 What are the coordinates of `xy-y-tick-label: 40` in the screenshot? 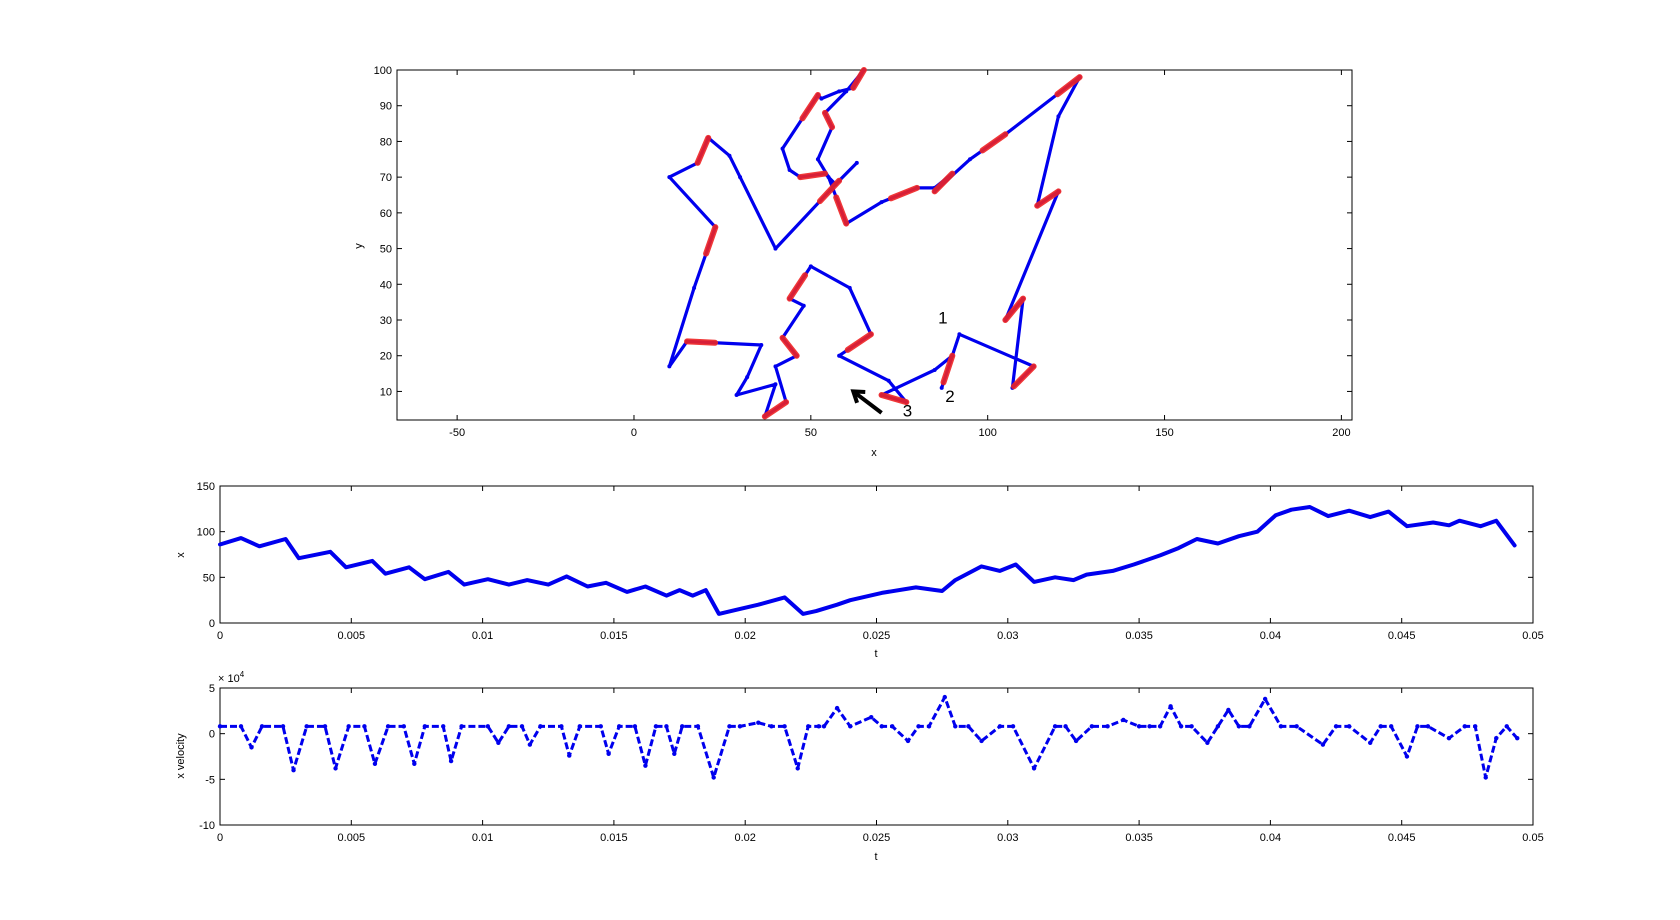 It's located at (386, 285).